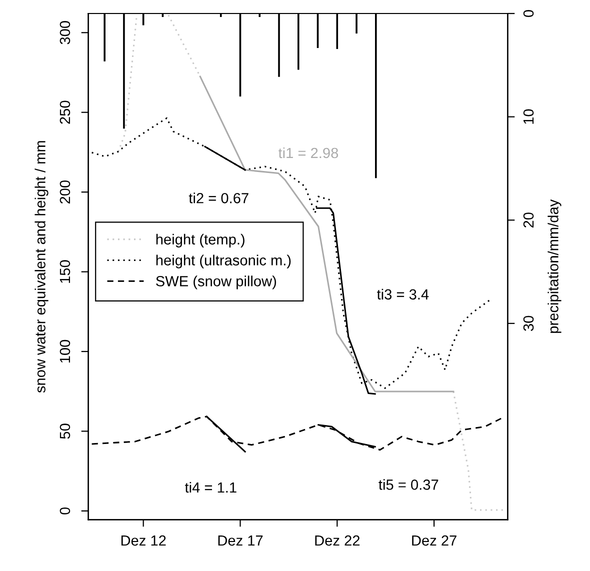 The image size is (590, 571). I want to click on y-tick-label: 50, so click(65, 431).